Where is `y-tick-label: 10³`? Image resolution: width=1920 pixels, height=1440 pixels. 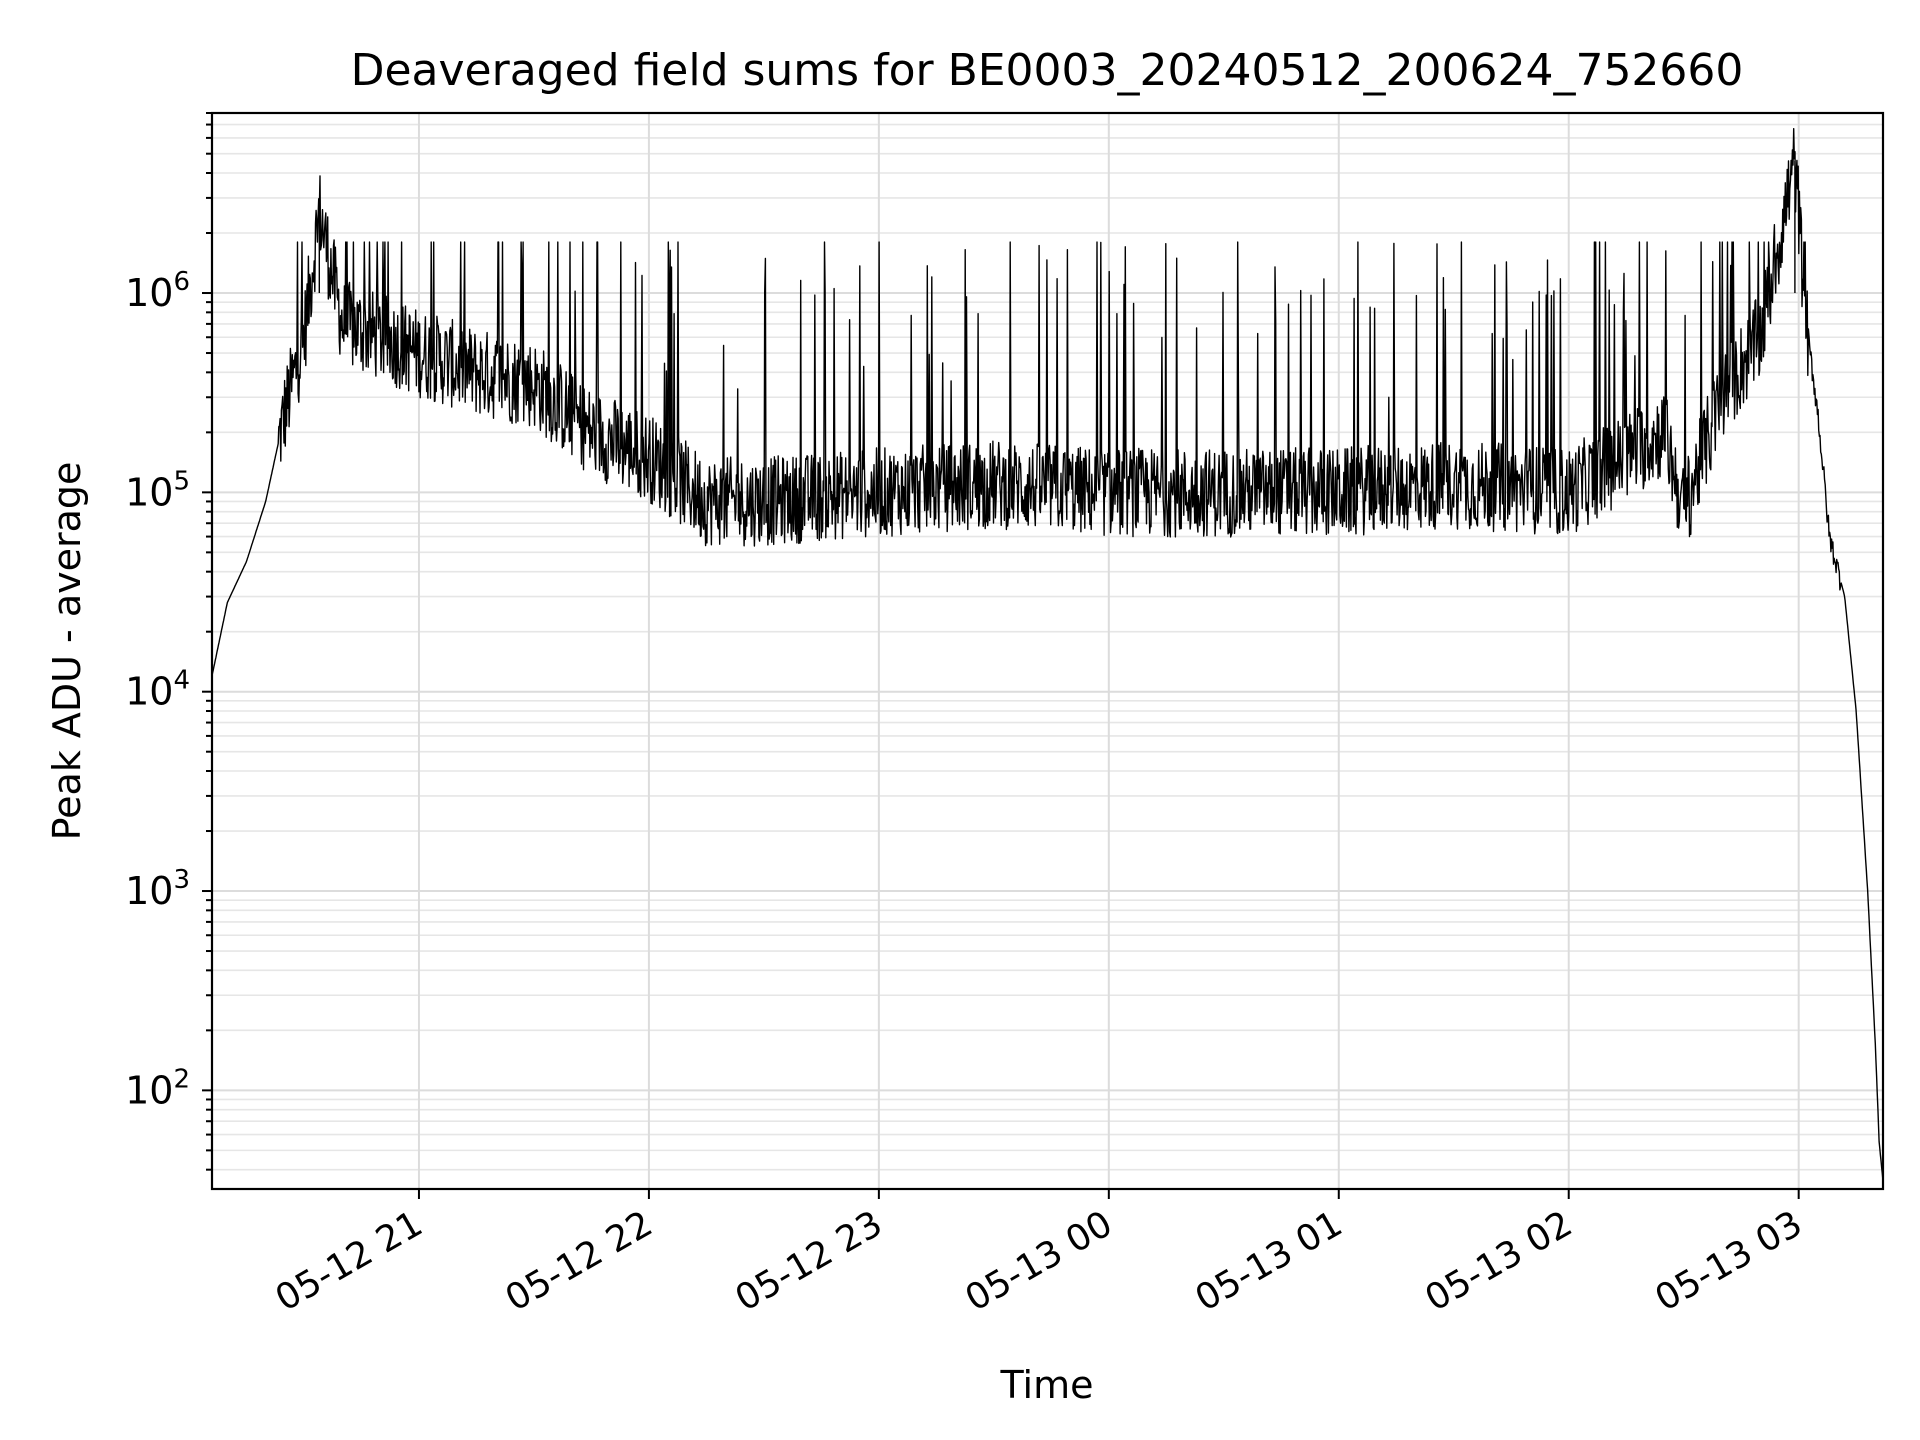
y-tick-label: 10³ is located at coordinates (157, 889).